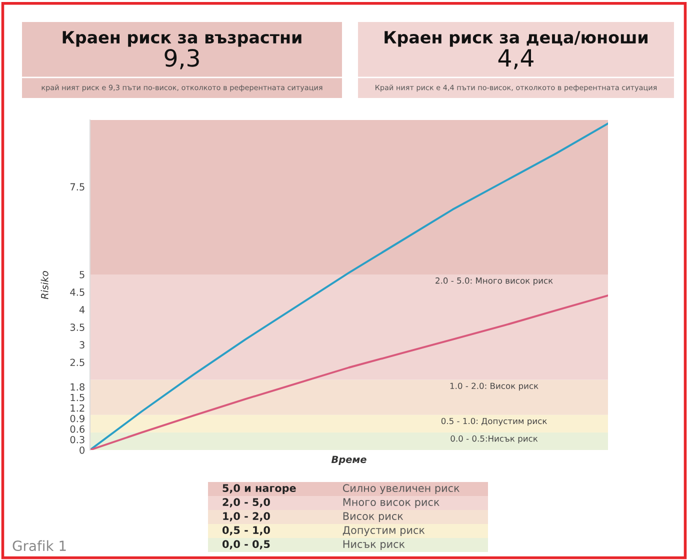 The height and width of the screenshot is (560, 688). I want to click on text: Grafik 1, so click(39, 546).